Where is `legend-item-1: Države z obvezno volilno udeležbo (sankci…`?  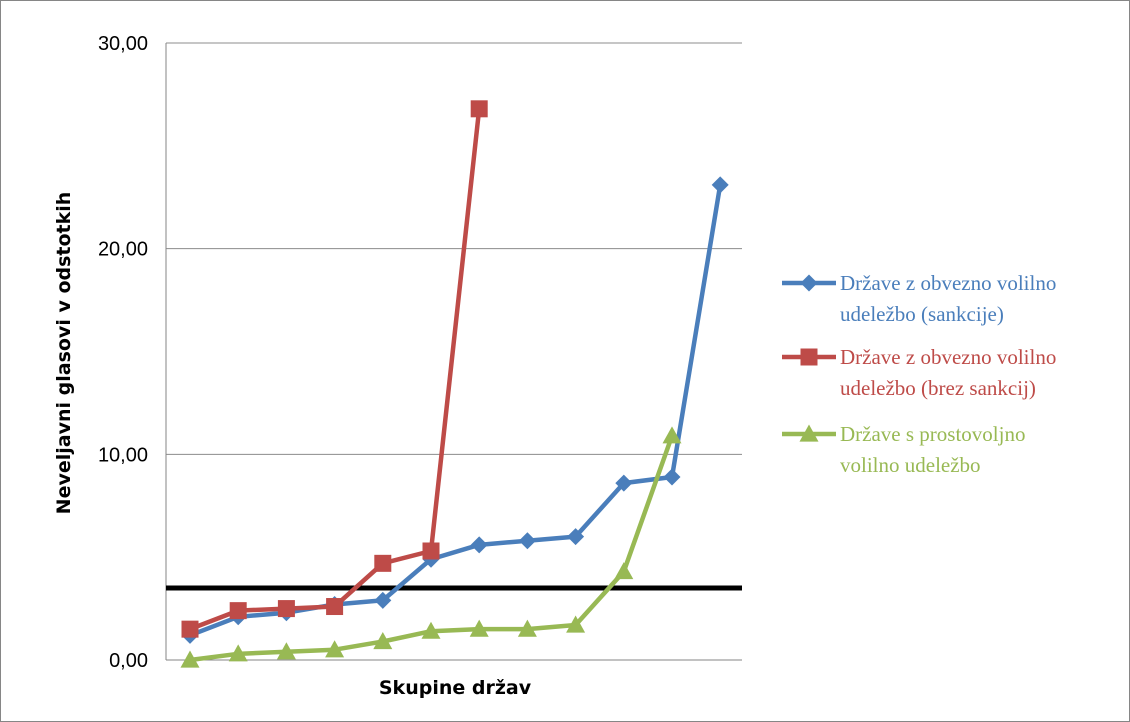 legend-item-1: Države z obvezno volilno udeležbo (sankci… is located at coordinates (919, 298).